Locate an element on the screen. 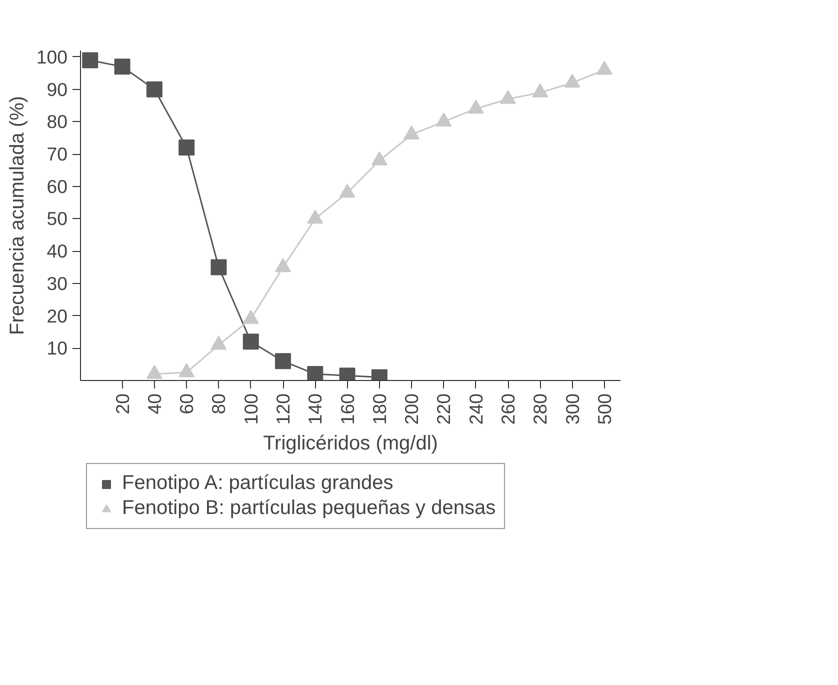 This screenshot has width=838, height=685. legend-label: Fenotipo B: partículas pequeñas y densas is located at coordinates (309, 508).